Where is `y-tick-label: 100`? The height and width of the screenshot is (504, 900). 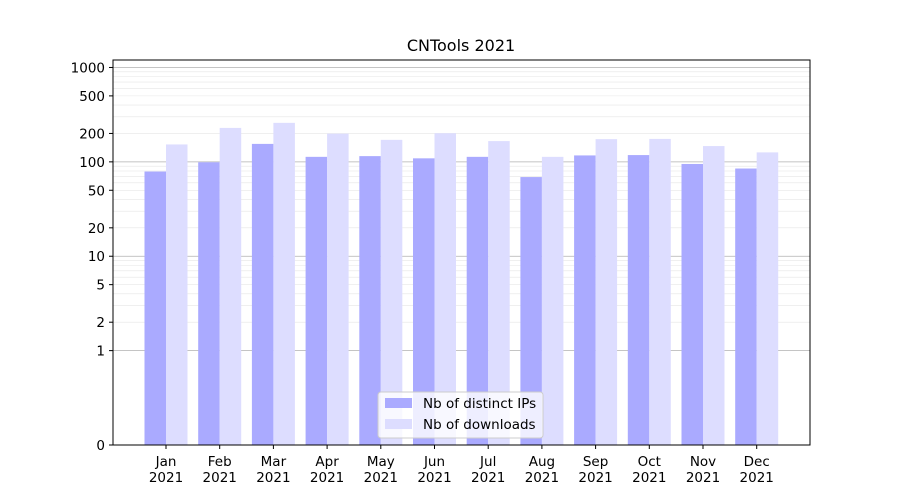 y-tick-label: 100 is located at coordinates (92, 163).